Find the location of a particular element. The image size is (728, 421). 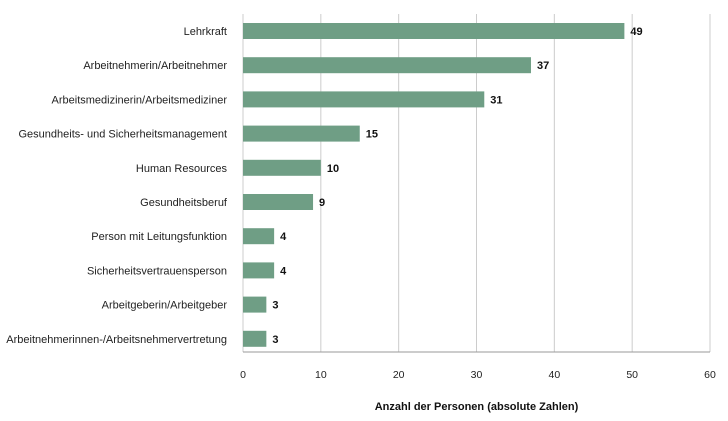

value-label-3: 31 is located at coordinates (496, 100).